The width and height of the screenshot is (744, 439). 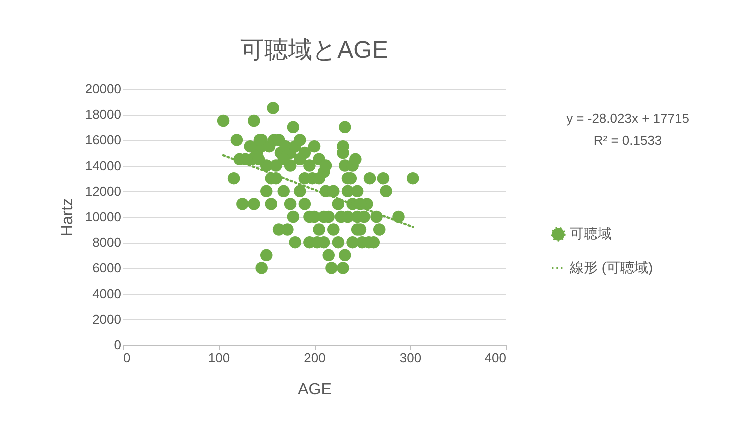 I want to click on y-tick-label: 20000, so click(x=103, y=89).